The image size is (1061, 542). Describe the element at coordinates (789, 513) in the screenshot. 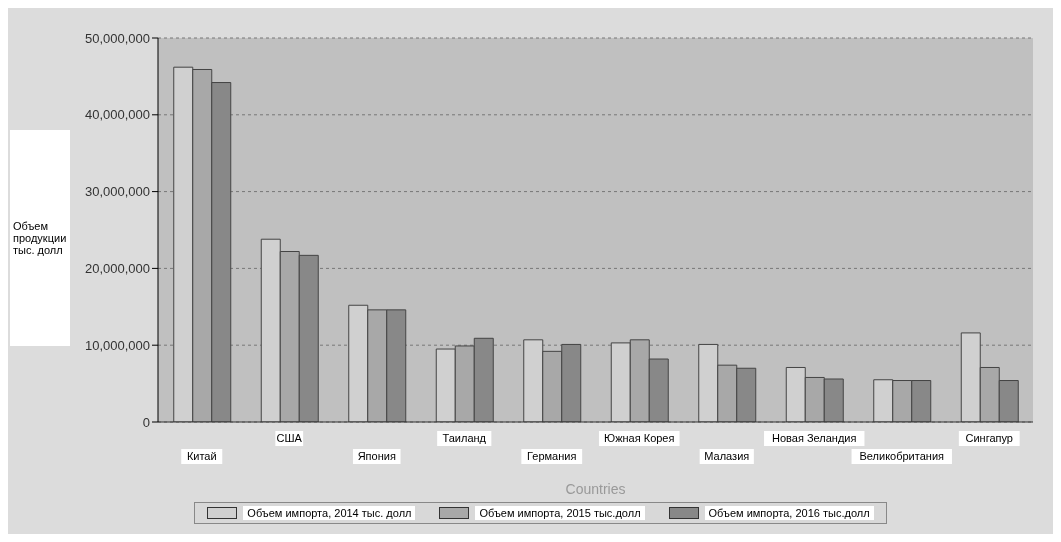

I see `legend-label: Объем импорта, 2016 тыс.долл` at that location.